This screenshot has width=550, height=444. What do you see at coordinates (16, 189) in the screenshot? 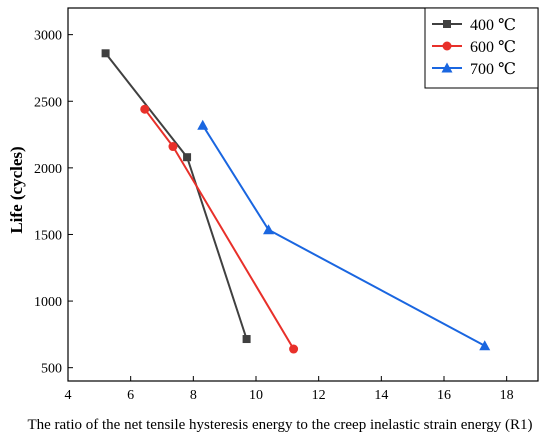
I see `y-axis-title: Life (cycles)` at bounding box center [16, 189].